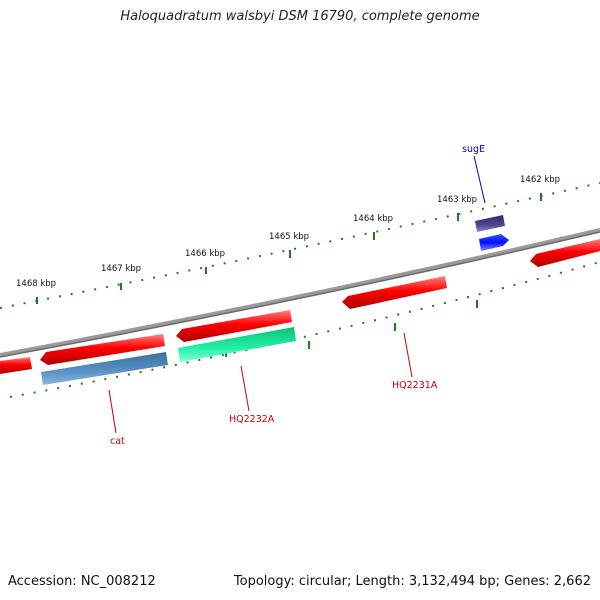  What do you see at coordinates (494, 242) in the screenshot?
I see `gene-sugE-blue` at bounding box center [494, 242].